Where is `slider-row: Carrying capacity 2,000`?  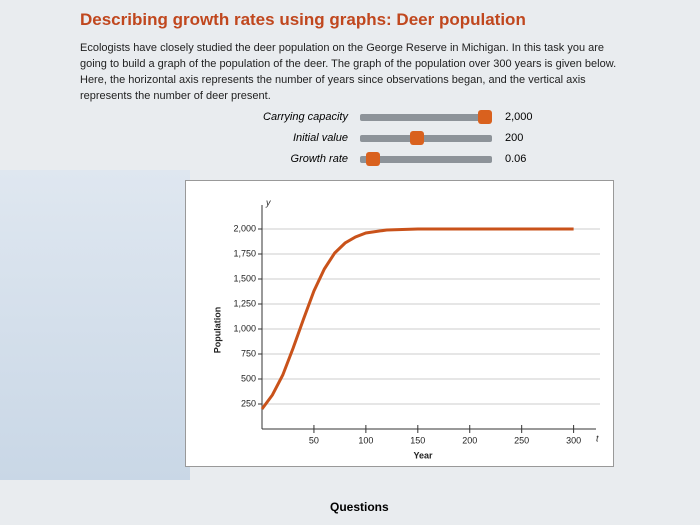
slider-row: Carrying capacity 2,000 is located at coordinates (380, 118).